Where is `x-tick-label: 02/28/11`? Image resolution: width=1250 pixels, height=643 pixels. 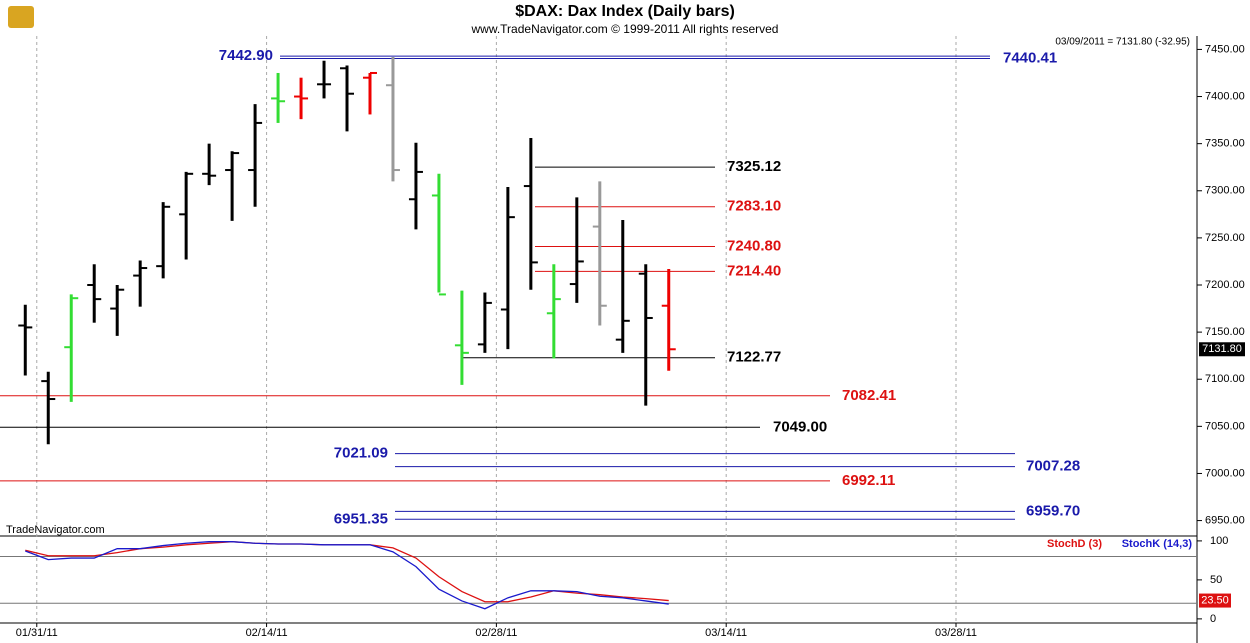
x-tick-label: 02/28/11 is located at coordinates (496, 633).